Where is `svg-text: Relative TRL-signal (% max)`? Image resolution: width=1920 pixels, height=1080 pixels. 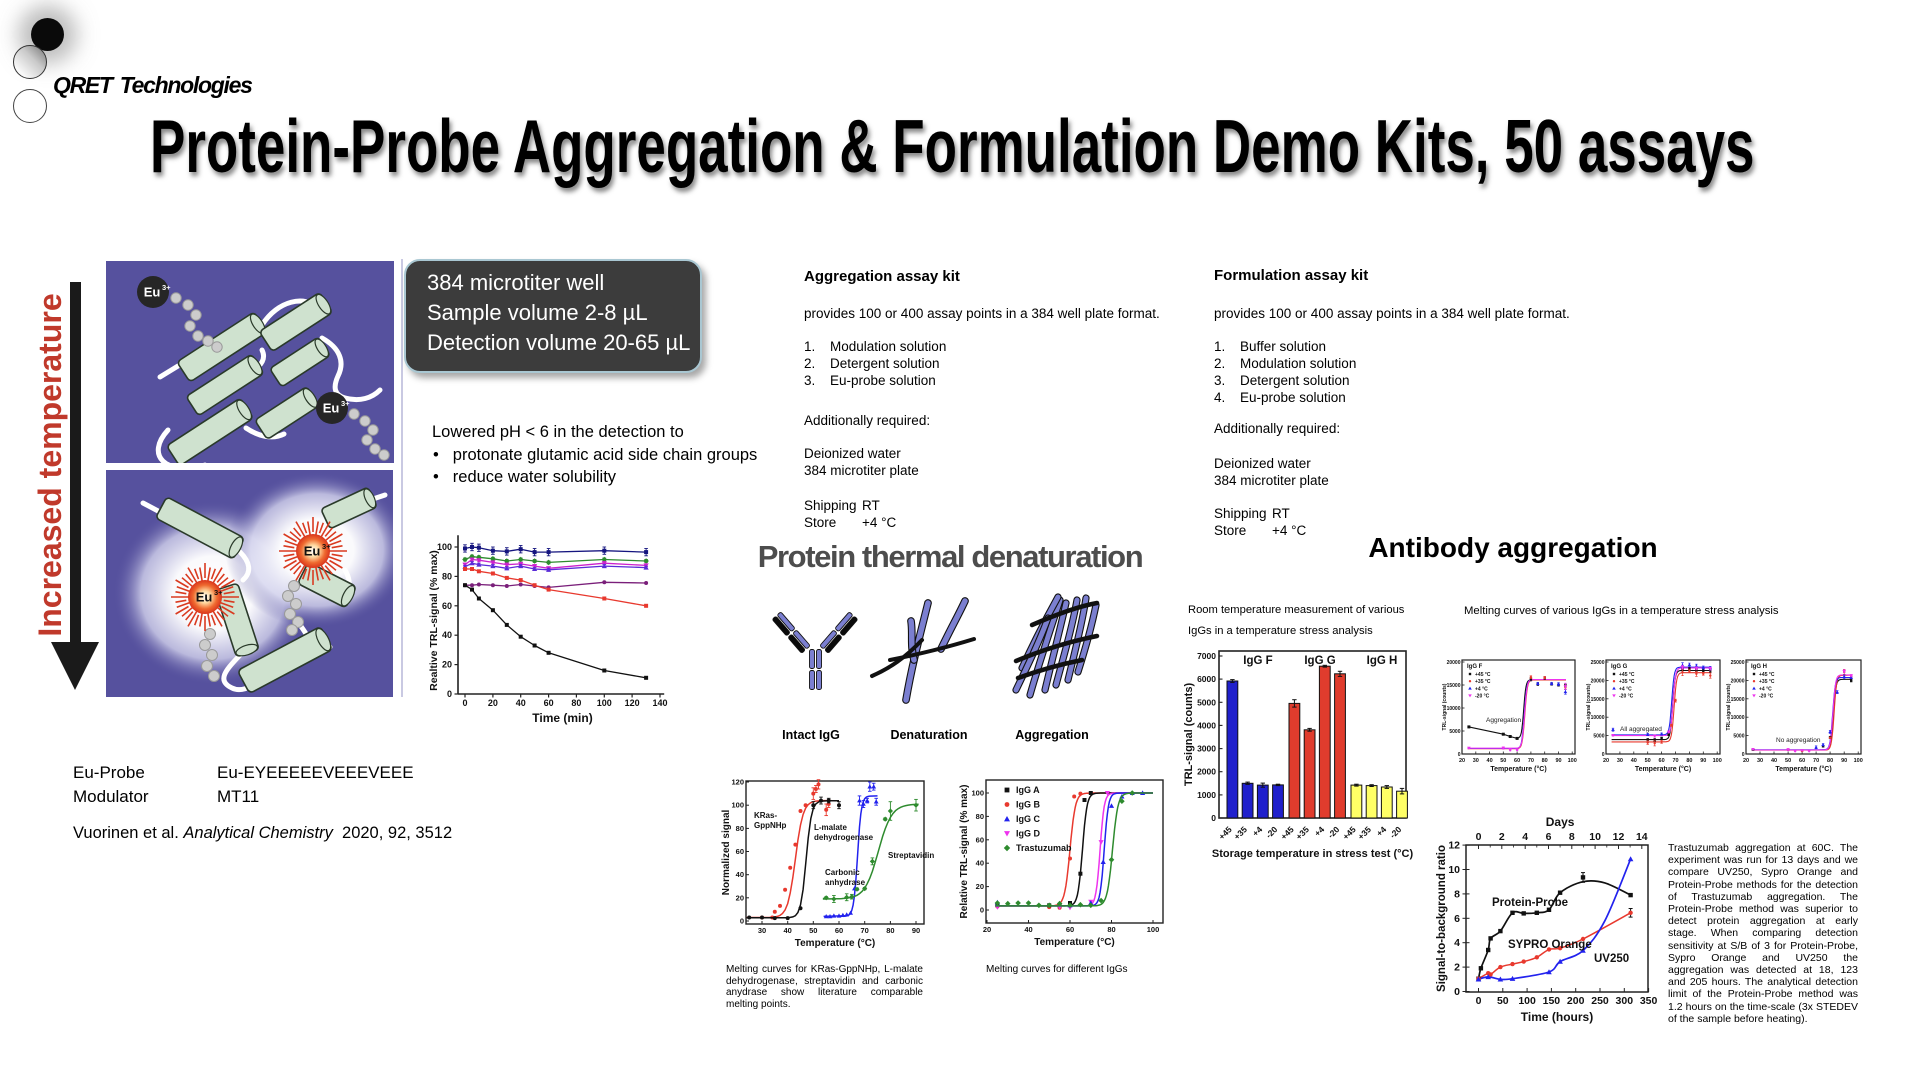
svg-text: Relative TRL-signal (% max) is located at coordinates (964, 852).